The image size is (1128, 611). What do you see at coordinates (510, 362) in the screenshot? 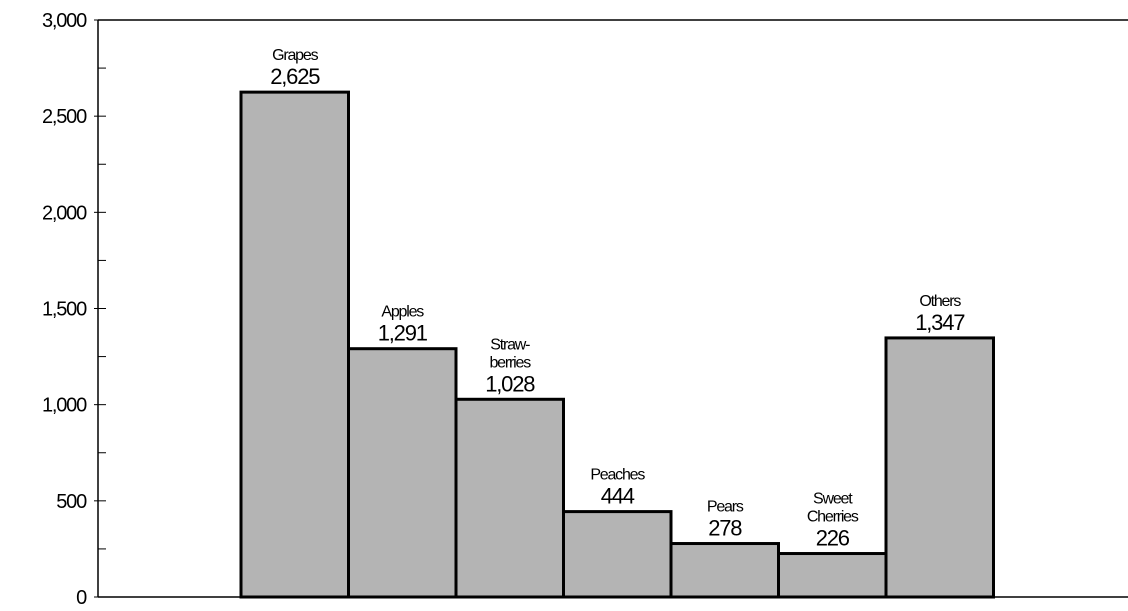
I see `bar-category-label: berries` at bounding box center [510, 362].